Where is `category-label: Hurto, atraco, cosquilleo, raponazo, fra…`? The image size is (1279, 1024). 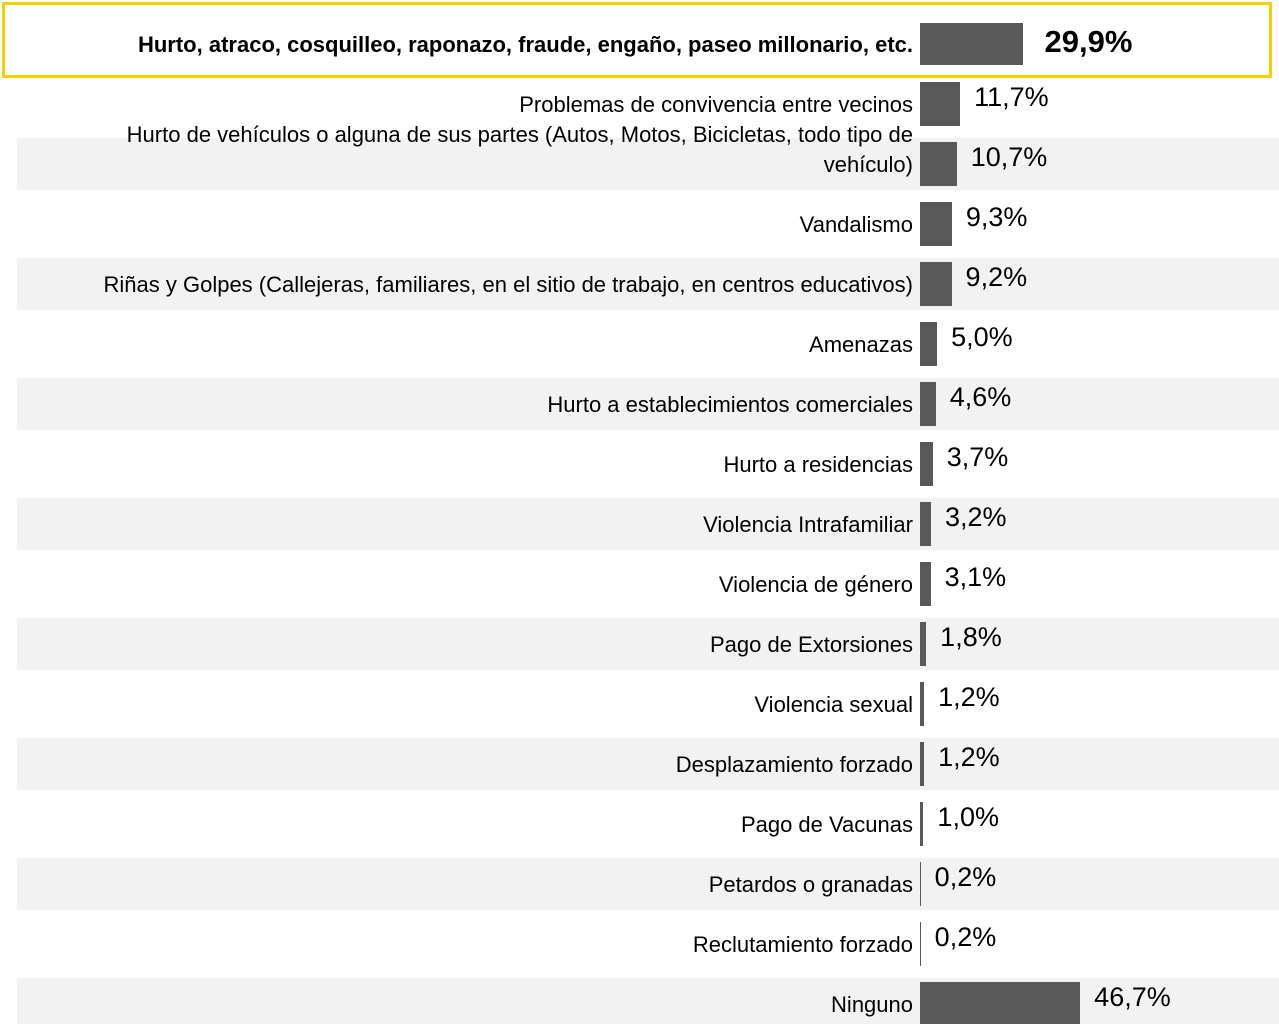 category-label: Hurto, atraco, cosquilleo, raponazo, fra… is located at coordinates (525, 44).